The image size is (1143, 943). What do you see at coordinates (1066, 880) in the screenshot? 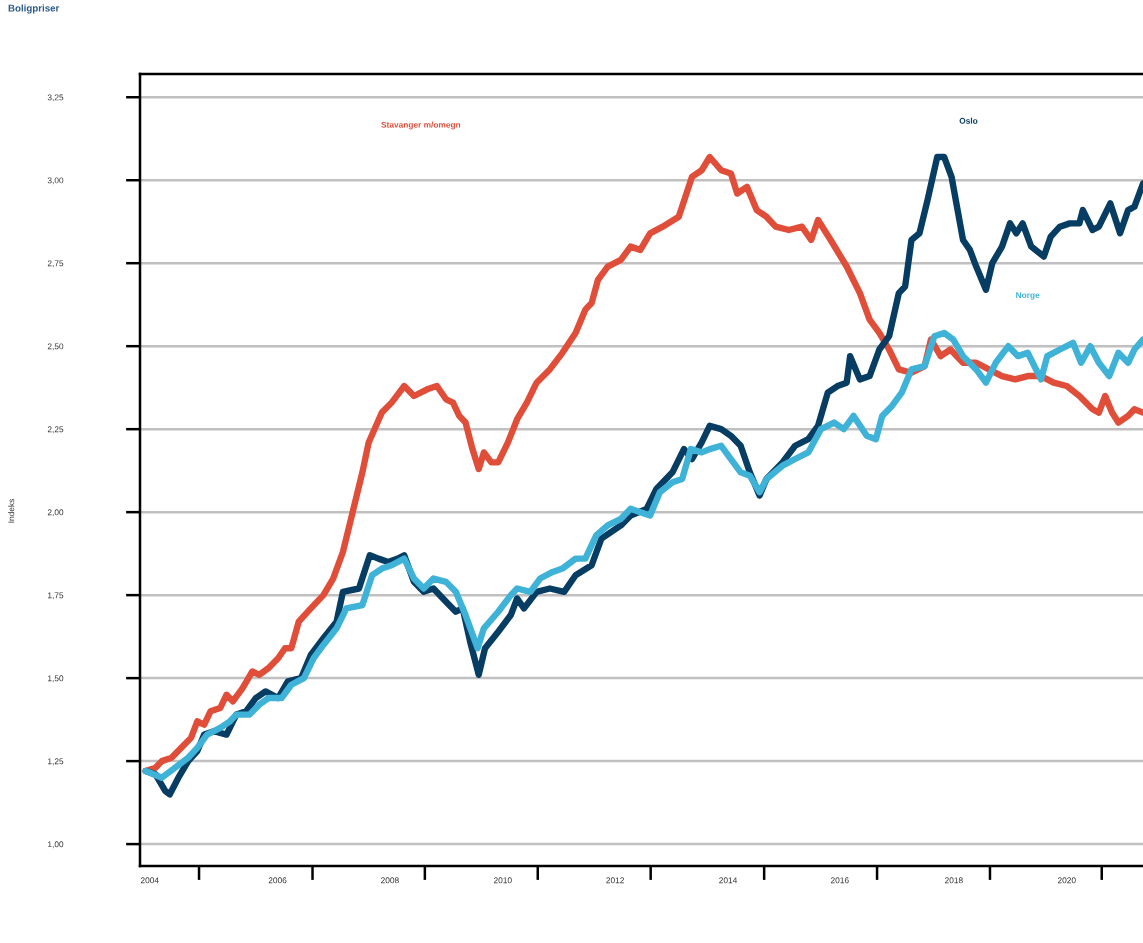
I see `x-tick-label: 2020` at bounding box center [1066, 880].